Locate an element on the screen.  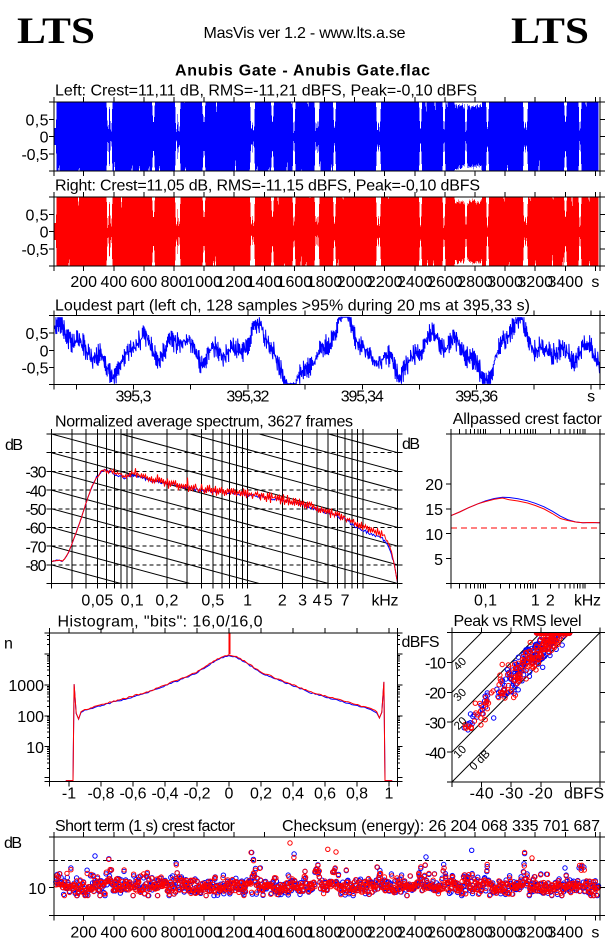
svg-text: -0,8 is located at coordinates (101, 793).